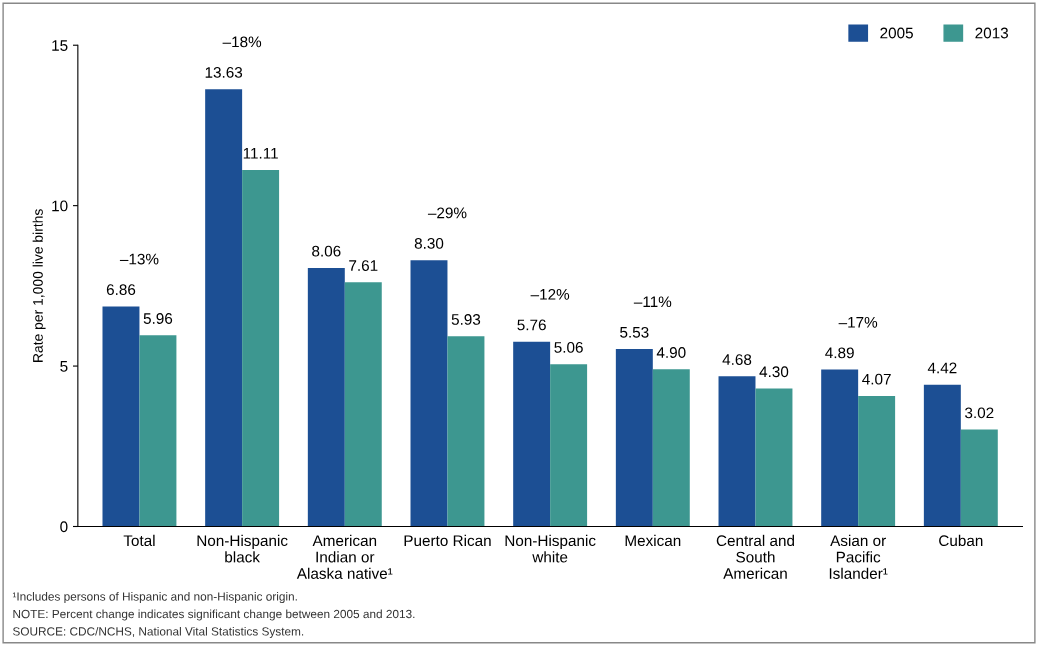  I want to click on data-label: 3.02, so click(979, 413).